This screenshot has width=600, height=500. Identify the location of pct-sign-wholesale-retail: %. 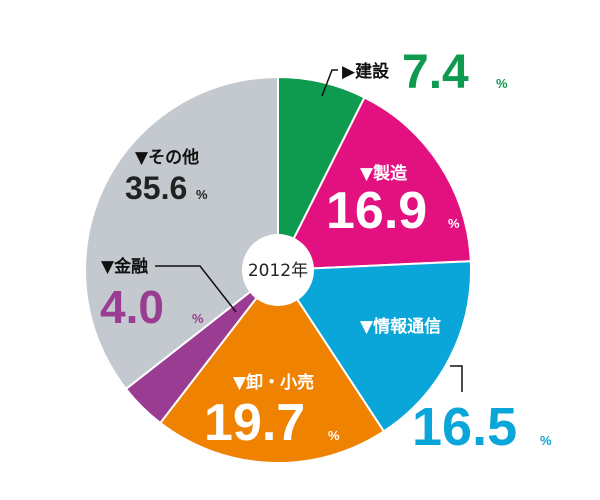
(334, 435).